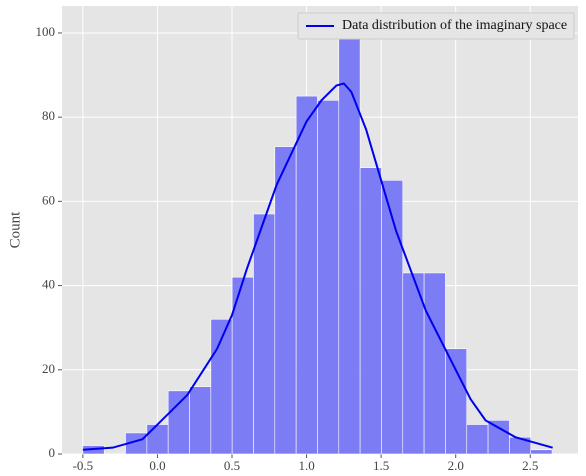 The width and height of the screenshot is (586, 476). I want to click on legend: Data distribution of the imaginary space, so click(436, 26).